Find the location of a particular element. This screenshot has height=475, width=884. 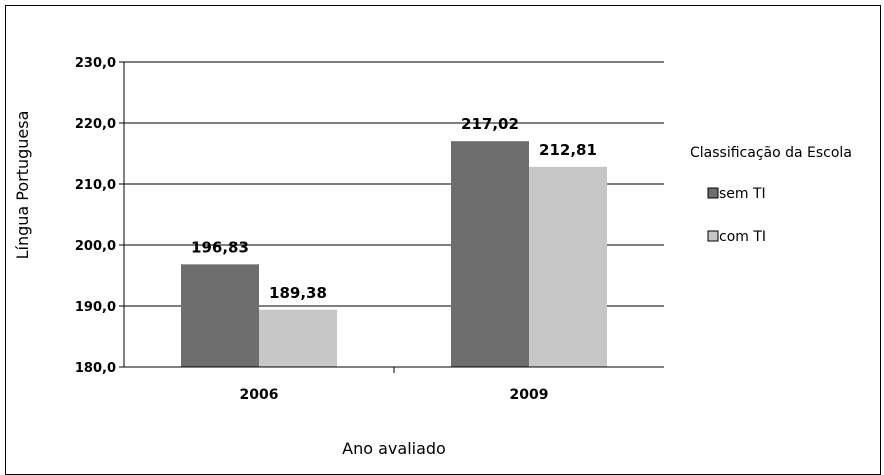

bar-com-ti-2006 is located at coordinates (298, 338).